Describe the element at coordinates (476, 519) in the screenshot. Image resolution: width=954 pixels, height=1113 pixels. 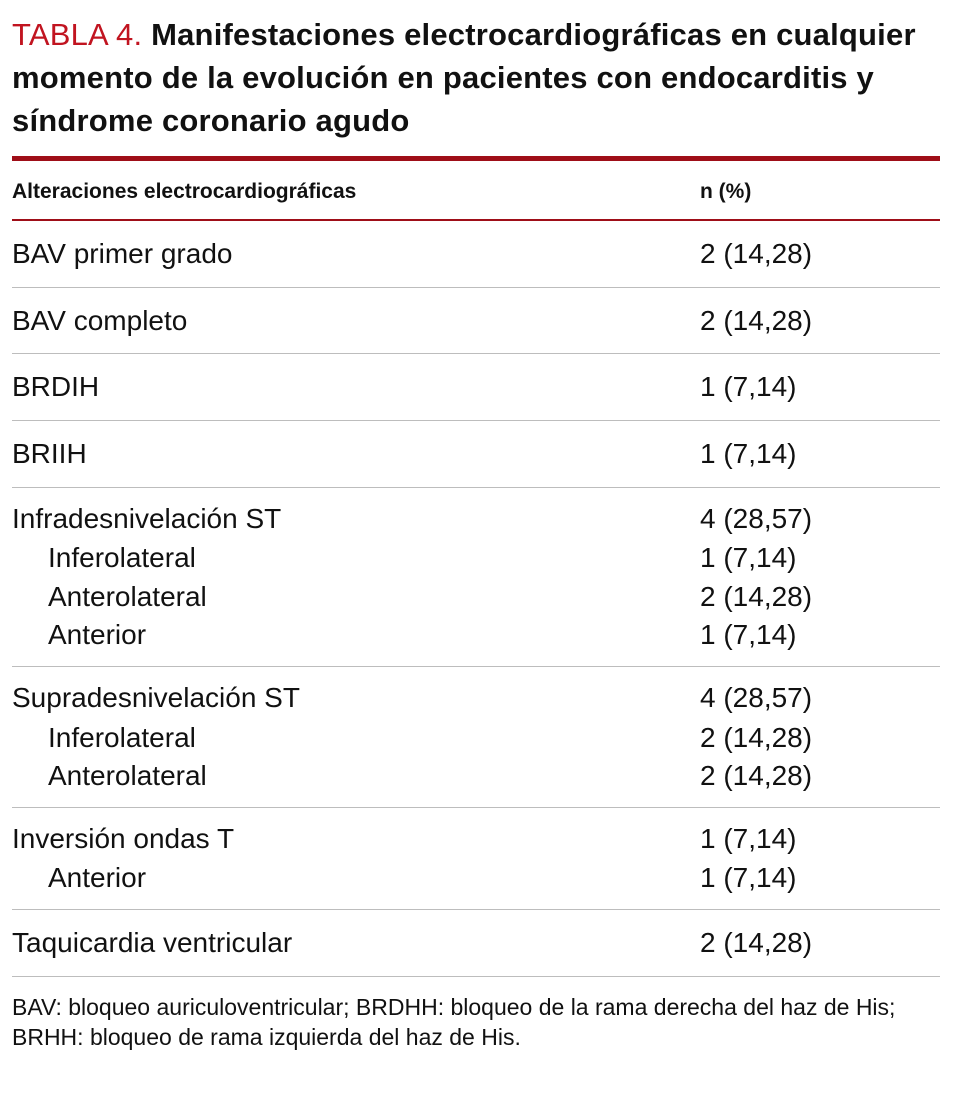
I see `table-row: Infradesnivelación ST 4 (28,57)` at that location.